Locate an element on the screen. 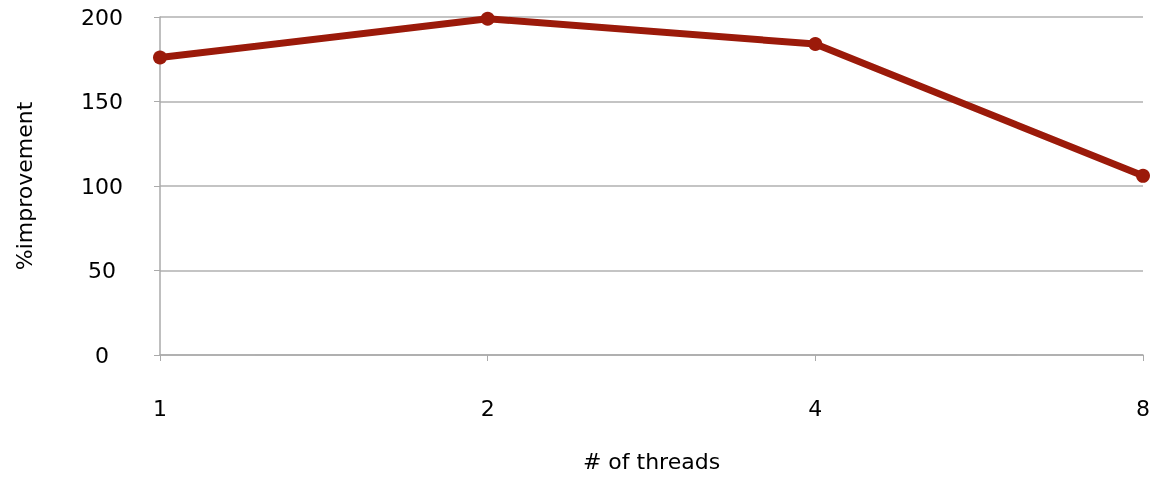  x-tick-label: 2 is located at coordinates (487, 408).